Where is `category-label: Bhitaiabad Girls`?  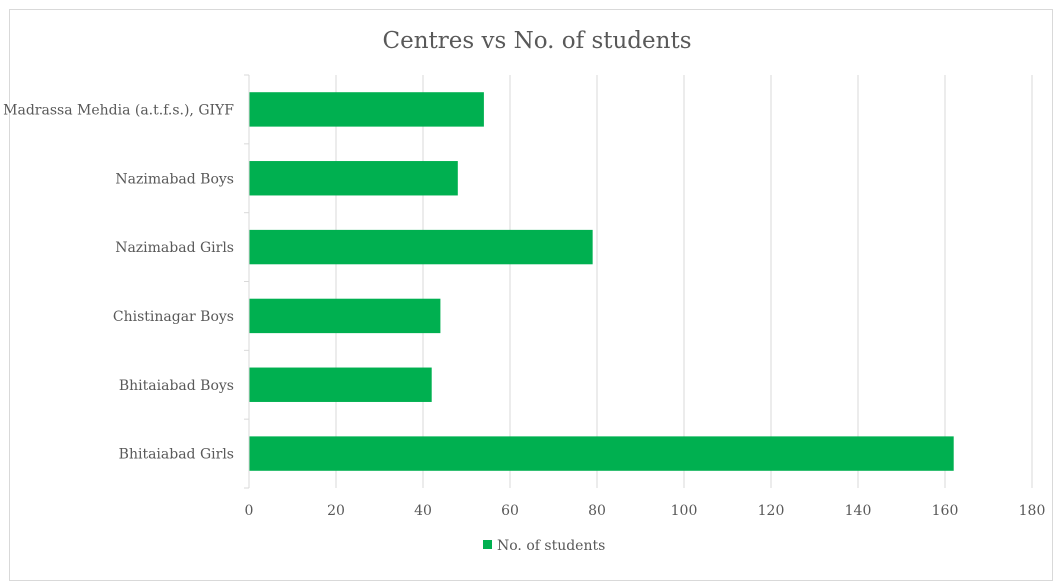 category-label: Bhitaiabad Girls is located at coordinates (176, 455).